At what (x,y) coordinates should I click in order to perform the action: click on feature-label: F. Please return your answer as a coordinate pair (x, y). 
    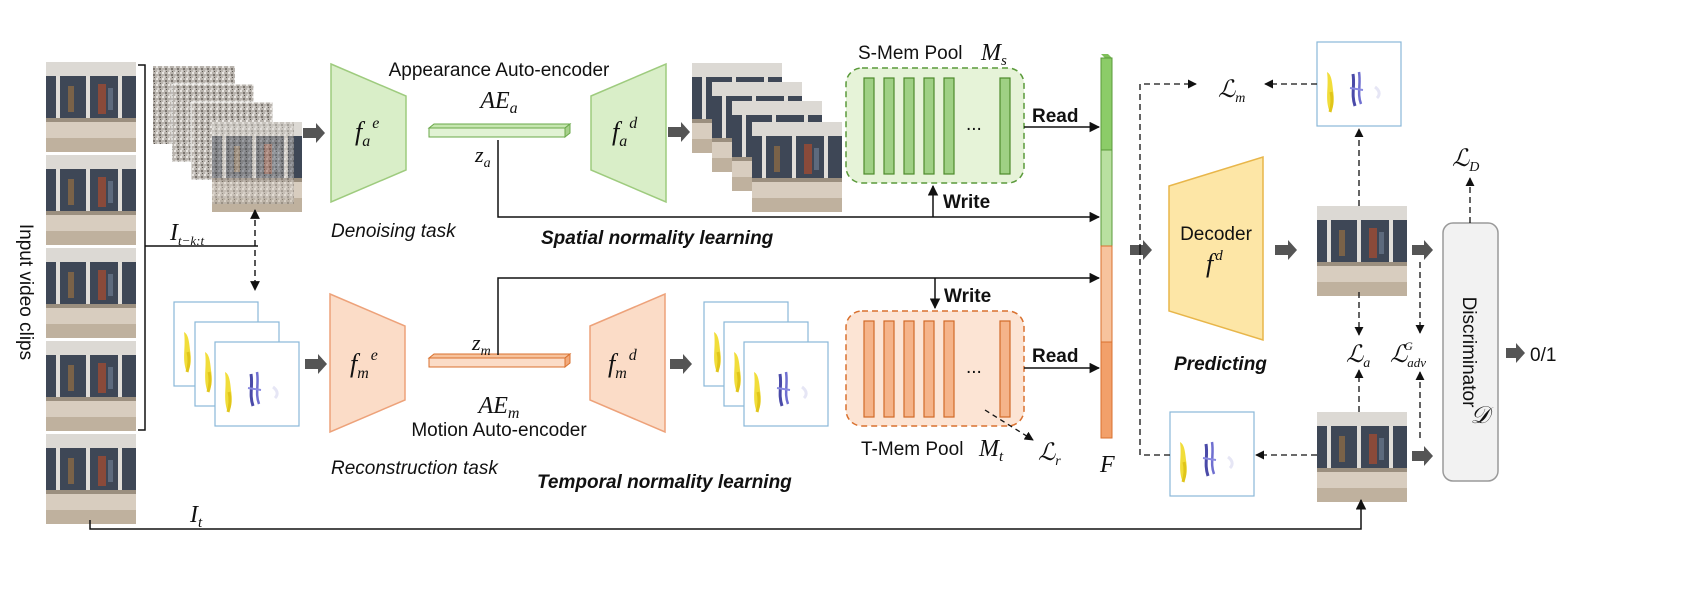
    Looking at the image, I should click on (1107, 465).